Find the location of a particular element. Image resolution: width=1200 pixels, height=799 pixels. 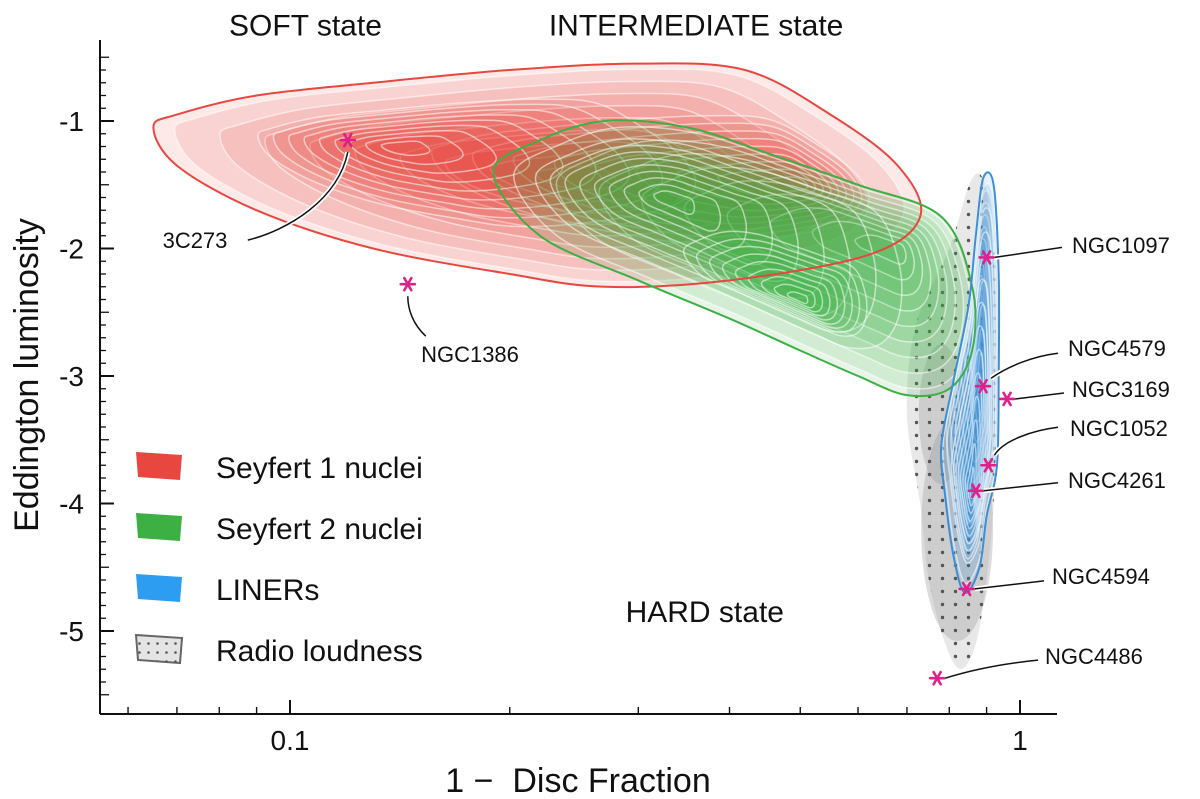

x-ticks: 0.1 1 is located at coordinates (577, 728).